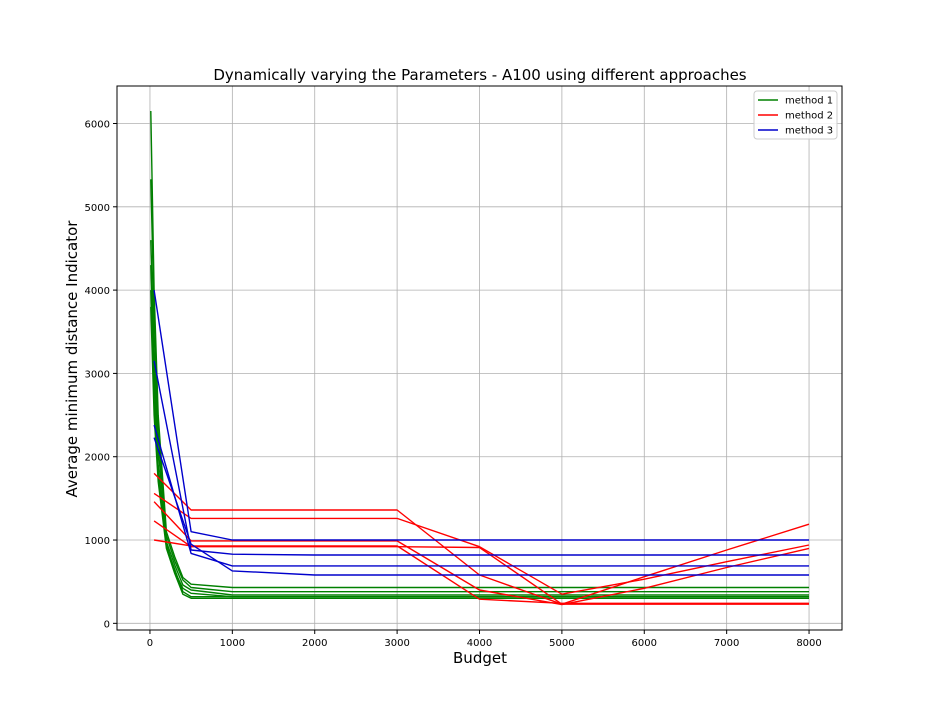  I want to click on legend-label: method 1, so click(809, 101).